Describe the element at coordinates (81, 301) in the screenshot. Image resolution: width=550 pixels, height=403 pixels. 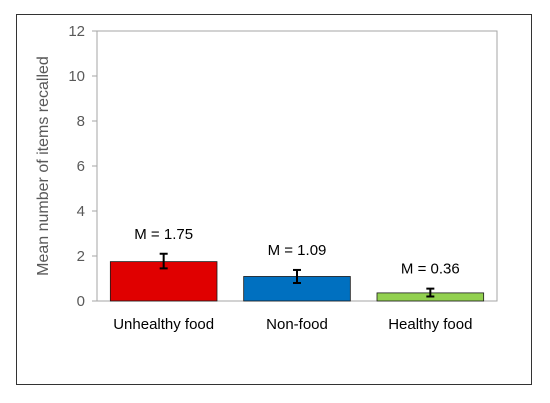
I see `y-tick-label: 0` at that location.